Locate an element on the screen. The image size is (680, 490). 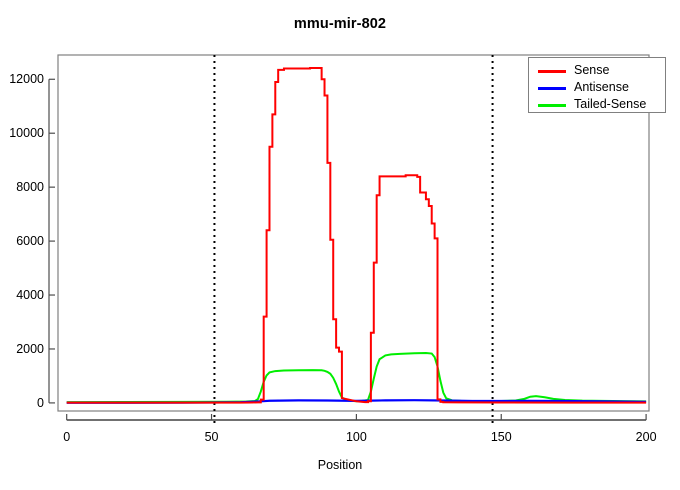
y-tick-label: 4000 is located at coordinates (30, 295).